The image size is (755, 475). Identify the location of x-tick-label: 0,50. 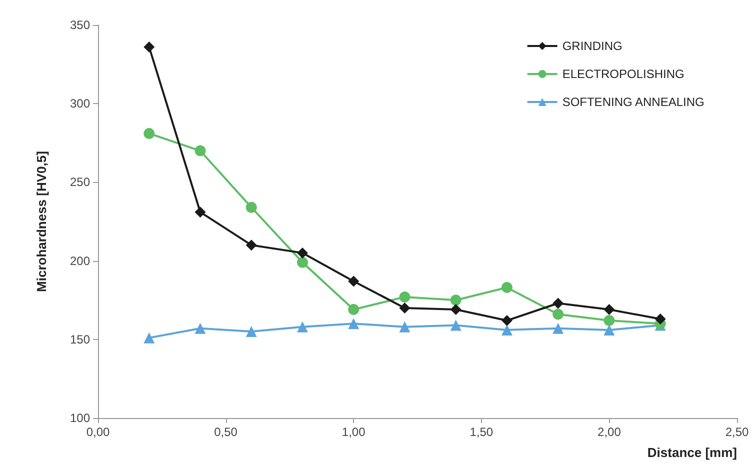
(226, 432).